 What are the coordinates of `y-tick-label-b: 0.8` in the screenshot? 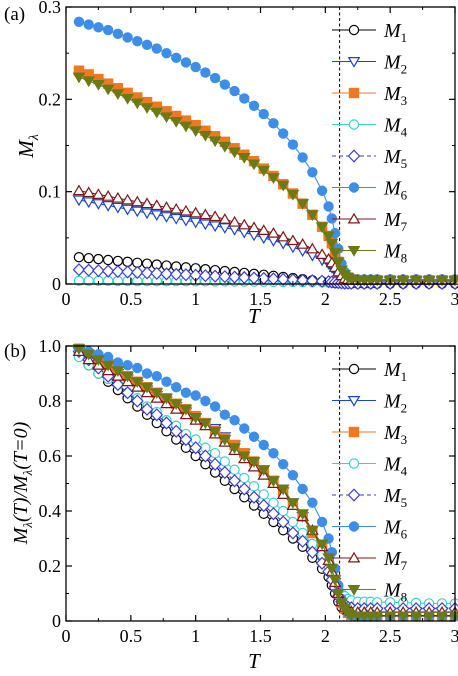 It's located at (50, 401).